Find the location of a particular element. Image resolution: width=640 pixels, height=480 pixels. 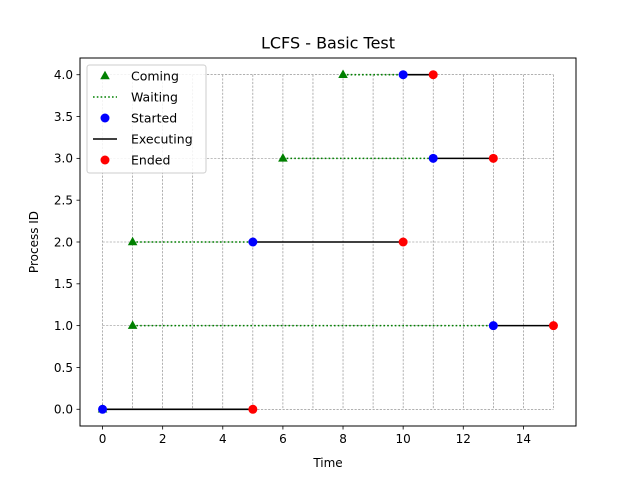

y-tick-label: 3.5 is located at coordinates (63, 117).